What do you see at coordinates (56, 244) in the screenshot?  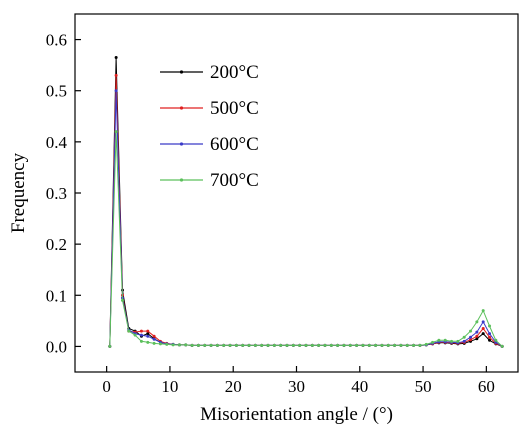 I see `y-tick-label: 0.2` at bounding box center [56, 244].